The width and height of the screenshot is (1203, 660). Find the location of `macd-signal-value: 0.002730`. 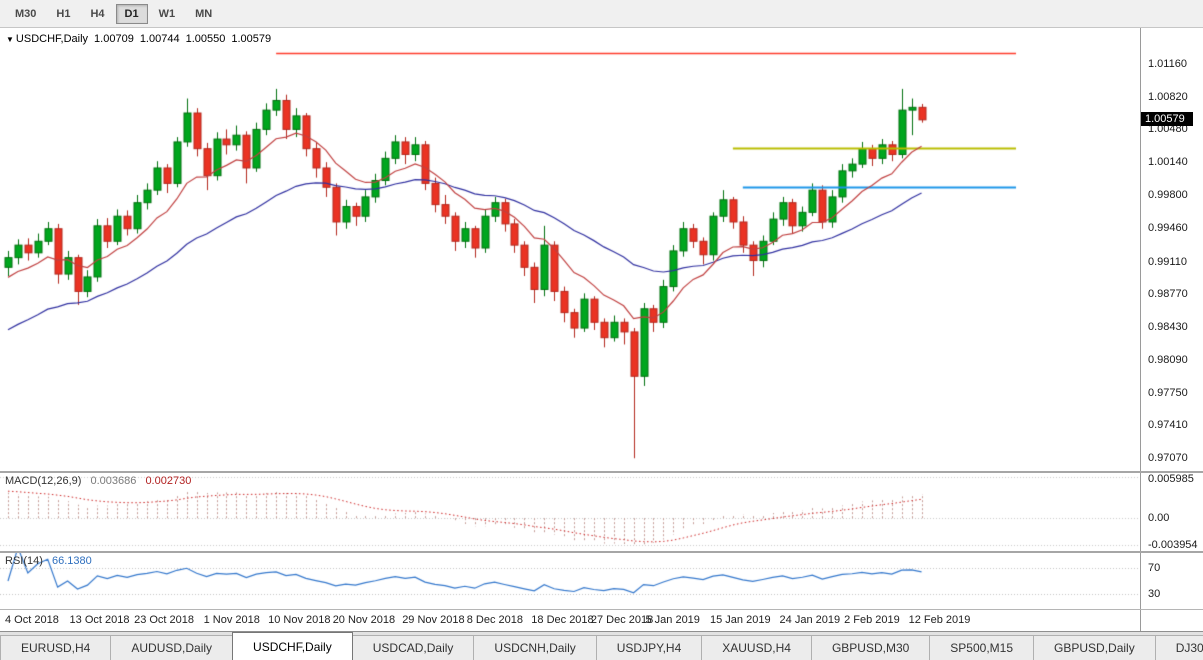

macd-signal-value: 0.002730 is located at coordinates (168, 481).